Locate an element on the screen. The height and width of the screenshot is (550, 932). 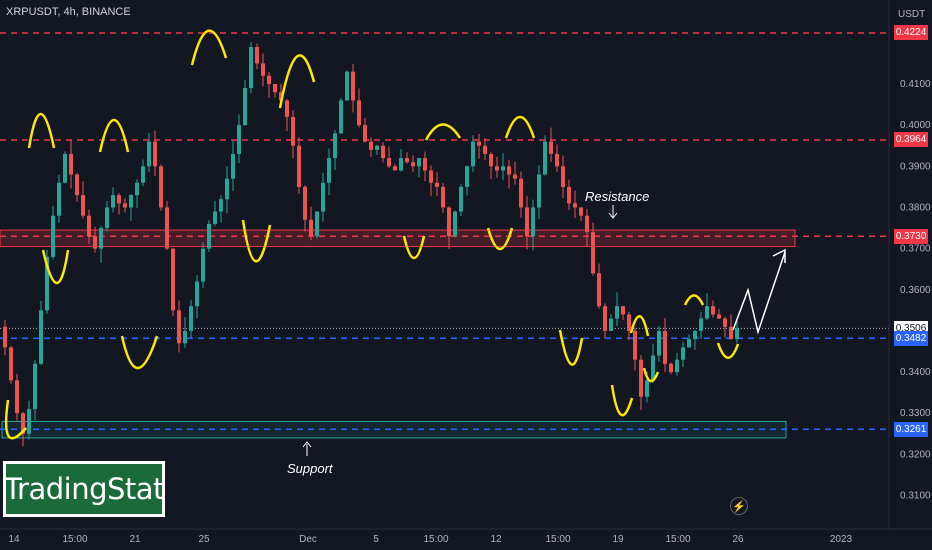
price-tag: 0.3964 is located at coordinates (911, 140).